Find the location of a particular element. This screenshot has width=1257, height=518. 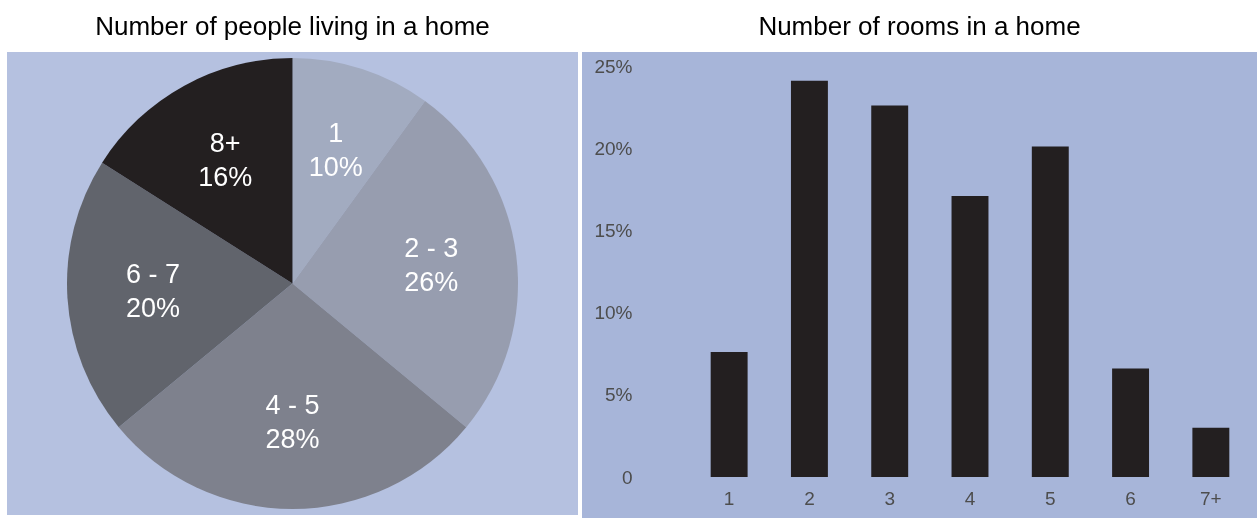

x-tick-label: 2 is located at coordinates (809, 498).